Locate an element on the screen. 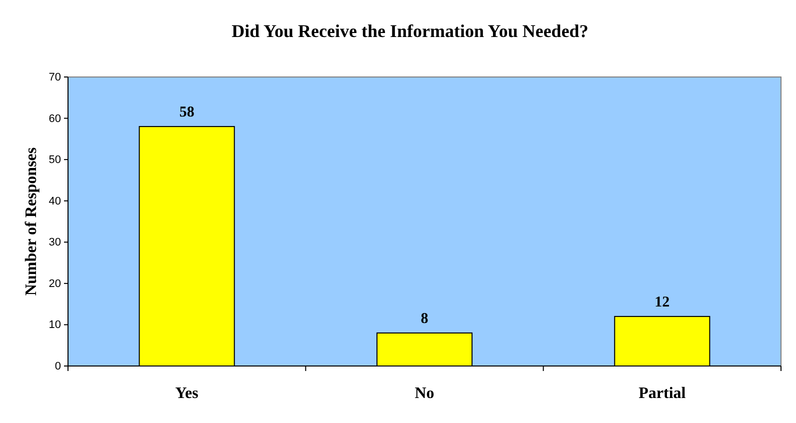  data-label: 58 is located at coordinates (186, 112).